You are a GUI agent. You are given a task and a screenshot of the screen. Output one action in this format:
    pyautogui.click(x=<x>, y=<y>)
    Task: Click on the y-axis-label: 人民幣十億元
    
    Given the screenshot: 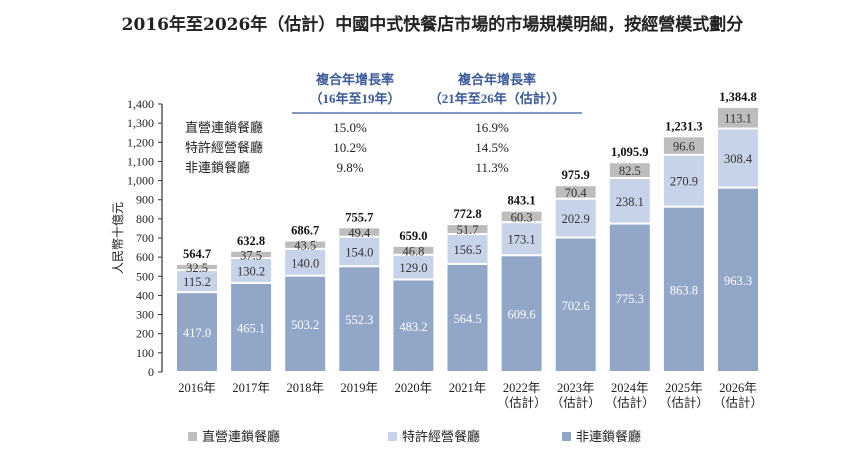 What is the action you would take?
    pyautogui.click(x=118, y=238)
    